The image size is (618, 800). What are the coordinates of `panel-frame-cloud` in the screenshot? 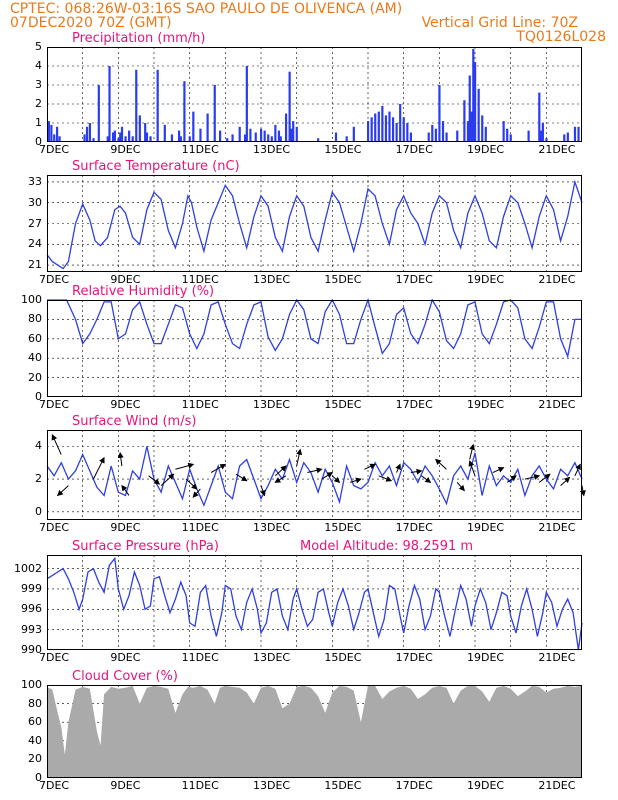 It's located at (314, 731).